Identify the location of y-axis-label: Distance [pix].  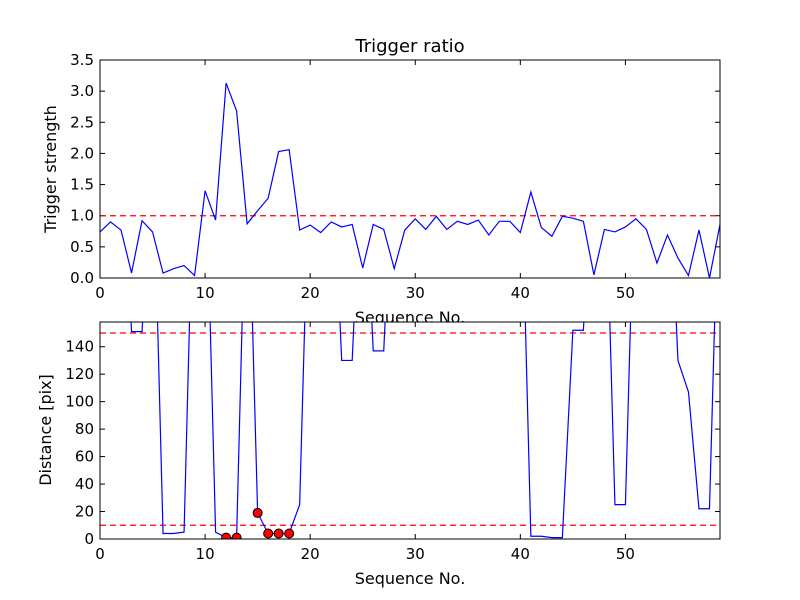
(45, 430).